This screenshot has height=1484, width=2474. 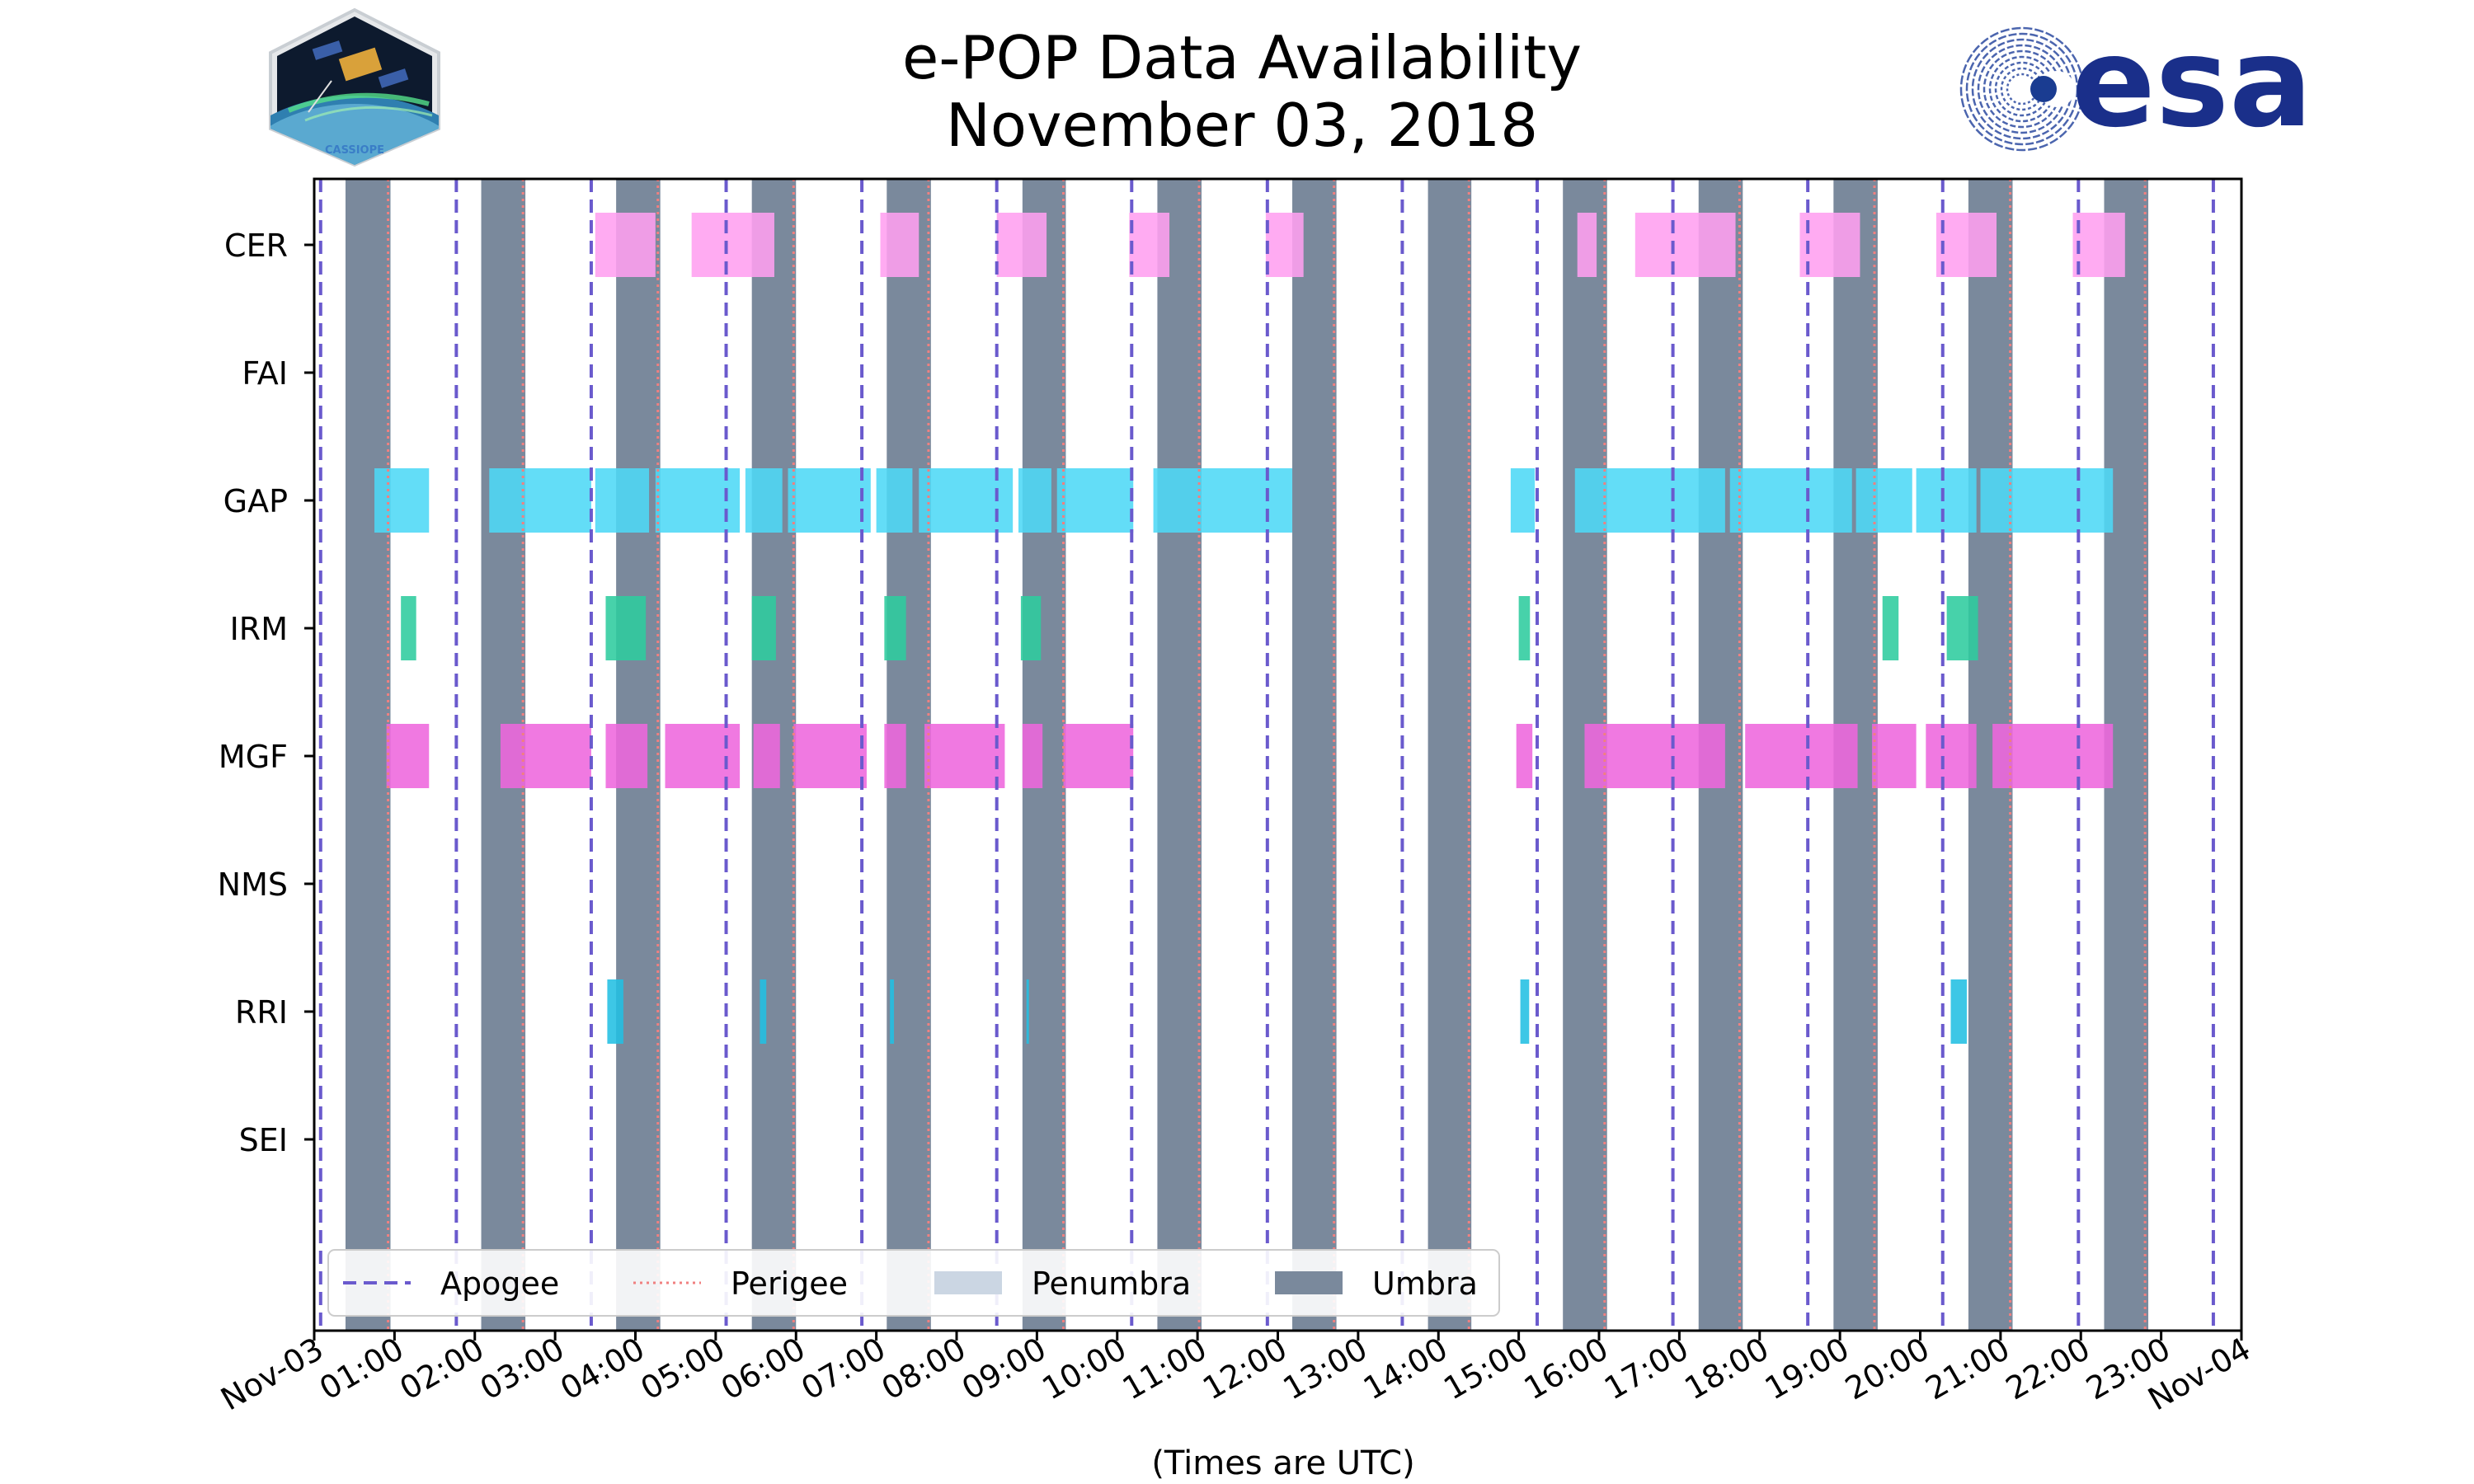 What do you see at coordinates (256, 246) in the screenshot?
I see `y-tick-label: CER` at bounding box center [256, 246].